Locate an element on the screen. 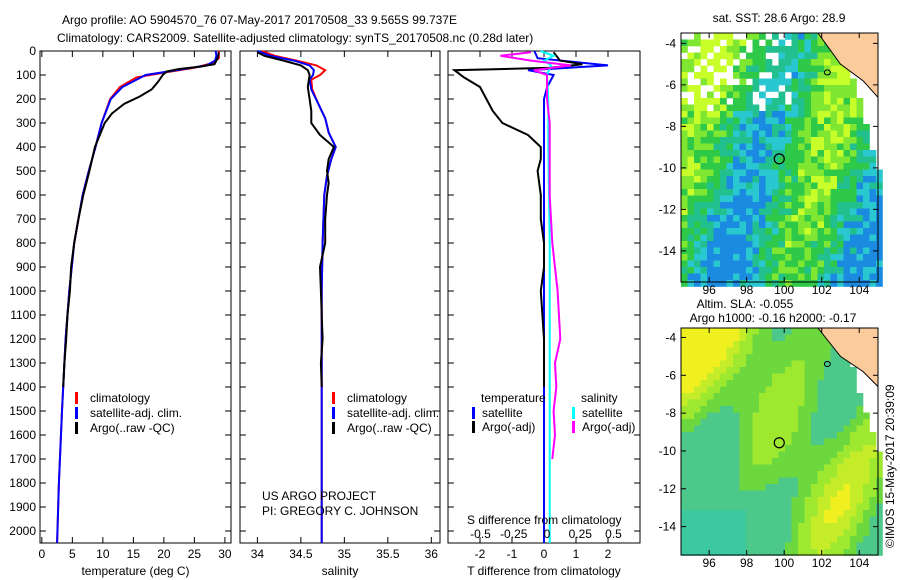  temperature-x-tick-label: 0 is located at coordinates (41, 554).